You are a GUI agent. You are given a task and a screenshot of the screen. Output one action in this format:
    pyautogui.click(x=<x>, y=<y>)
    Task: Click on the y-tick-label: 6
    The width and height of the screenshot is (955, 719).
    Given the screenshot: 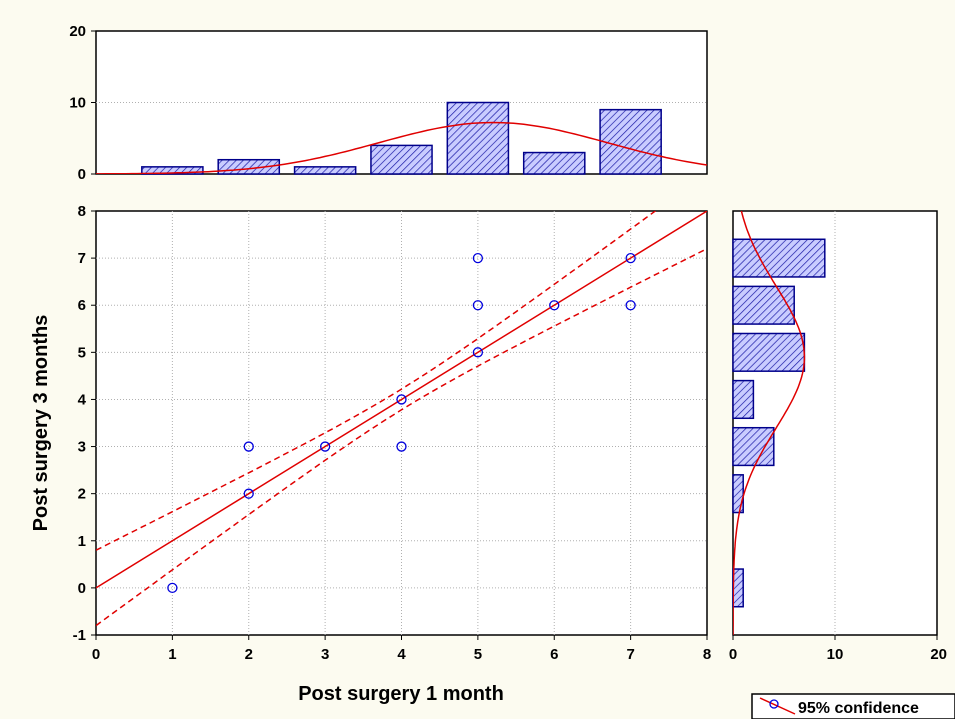 What is the action you would take?
    pyautogui.click(x=82, y=305)
    